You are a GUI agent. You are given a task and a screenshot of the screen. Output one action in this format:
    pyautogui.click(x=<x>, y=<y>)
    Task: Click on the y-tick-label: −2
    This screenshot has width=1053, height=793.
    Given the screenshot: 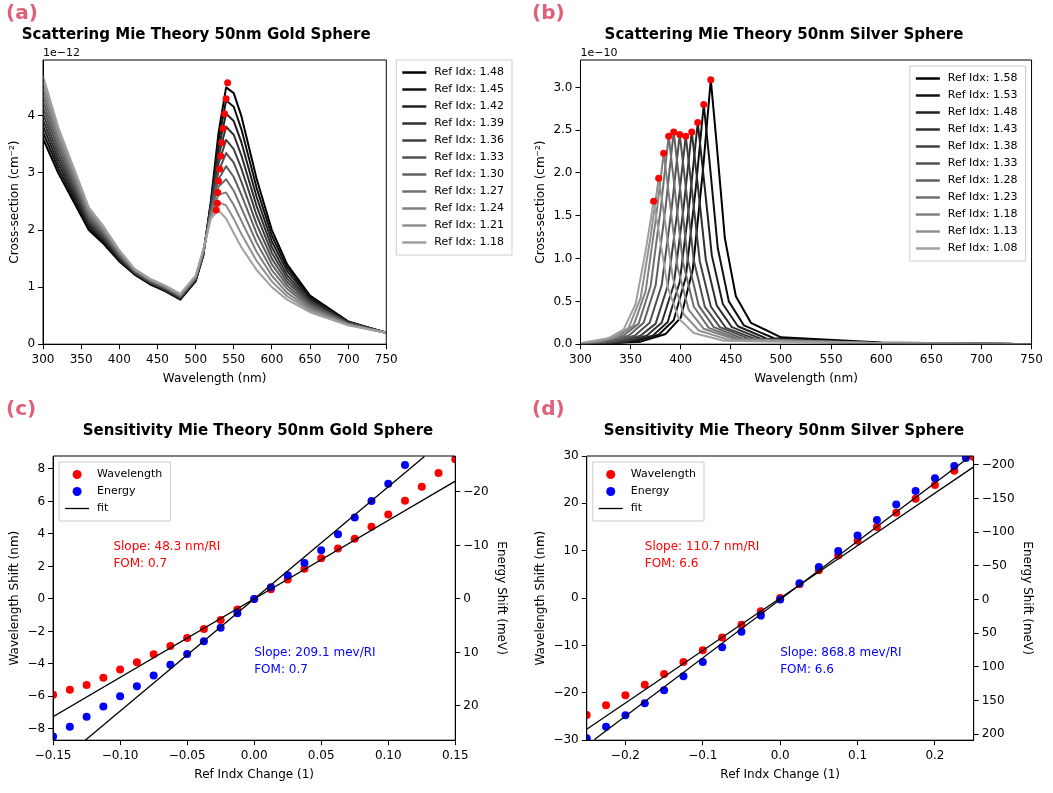 What is the action you would take?
    pyautogui.click(x=36, y=630)
    